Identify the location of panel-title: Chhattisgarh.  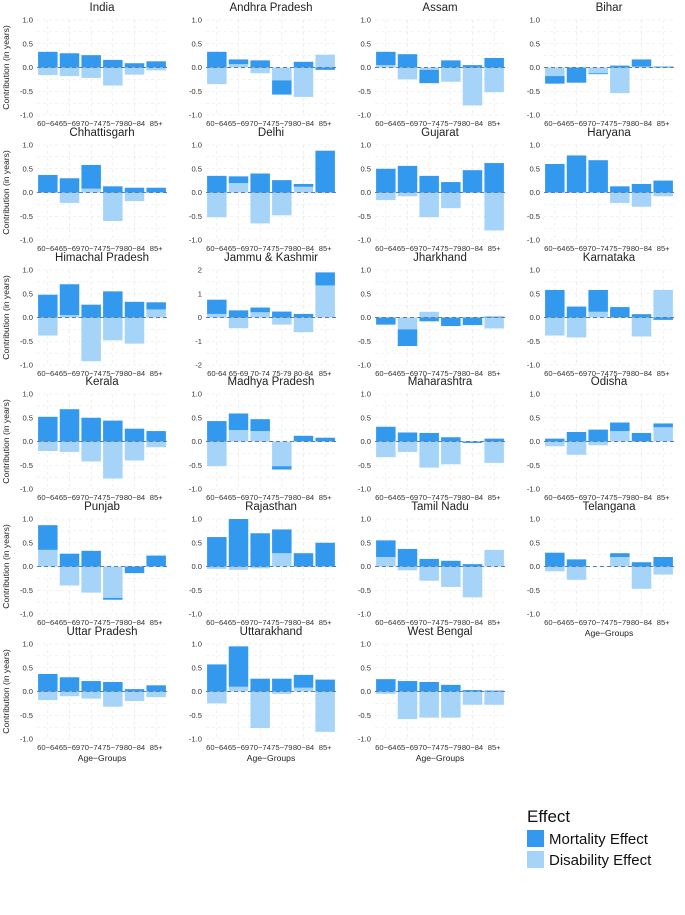
(101, 133).